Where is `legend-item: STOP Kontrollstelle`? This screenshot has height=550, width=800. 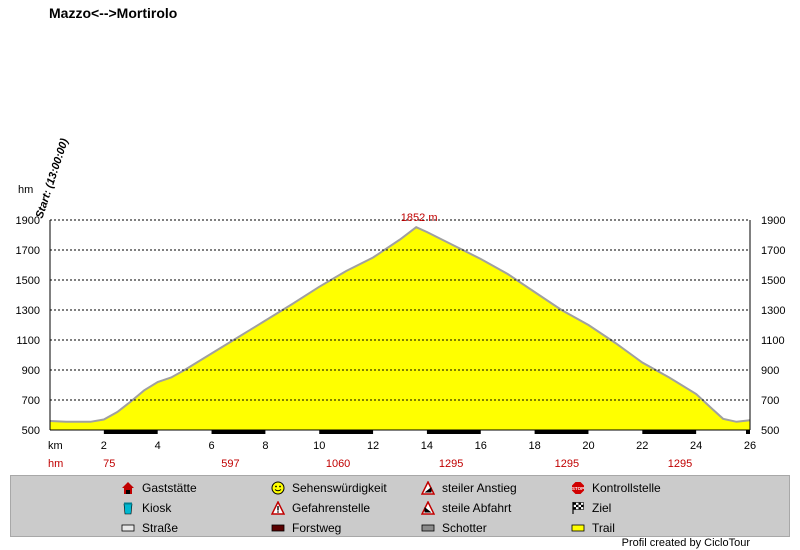 legend-item: STOP Kontrollstelle is located at coordinates (616, 488).